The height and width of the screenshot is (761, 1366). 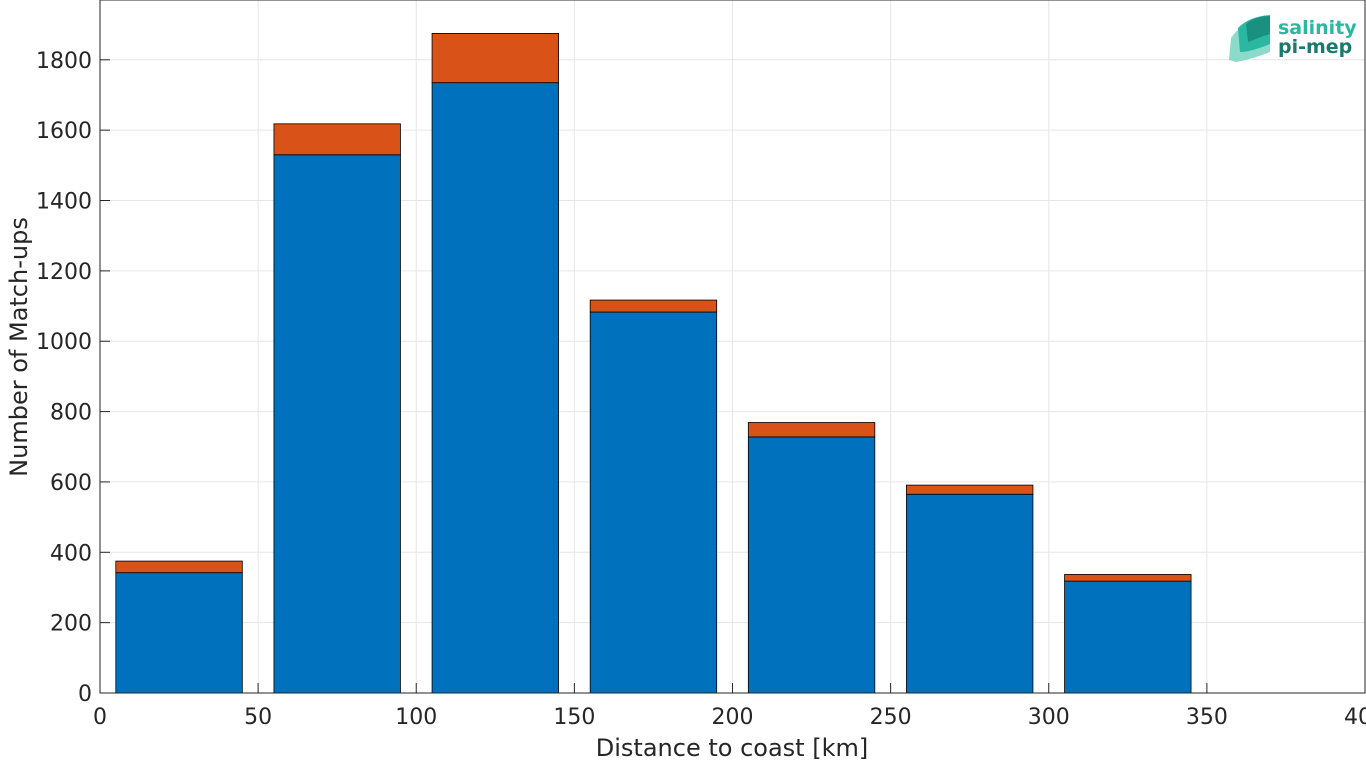 What do you see at coordinates (64, 131) in the screenshot?
I see `y-tick-label: 1600` at bounding box center [64, 131].